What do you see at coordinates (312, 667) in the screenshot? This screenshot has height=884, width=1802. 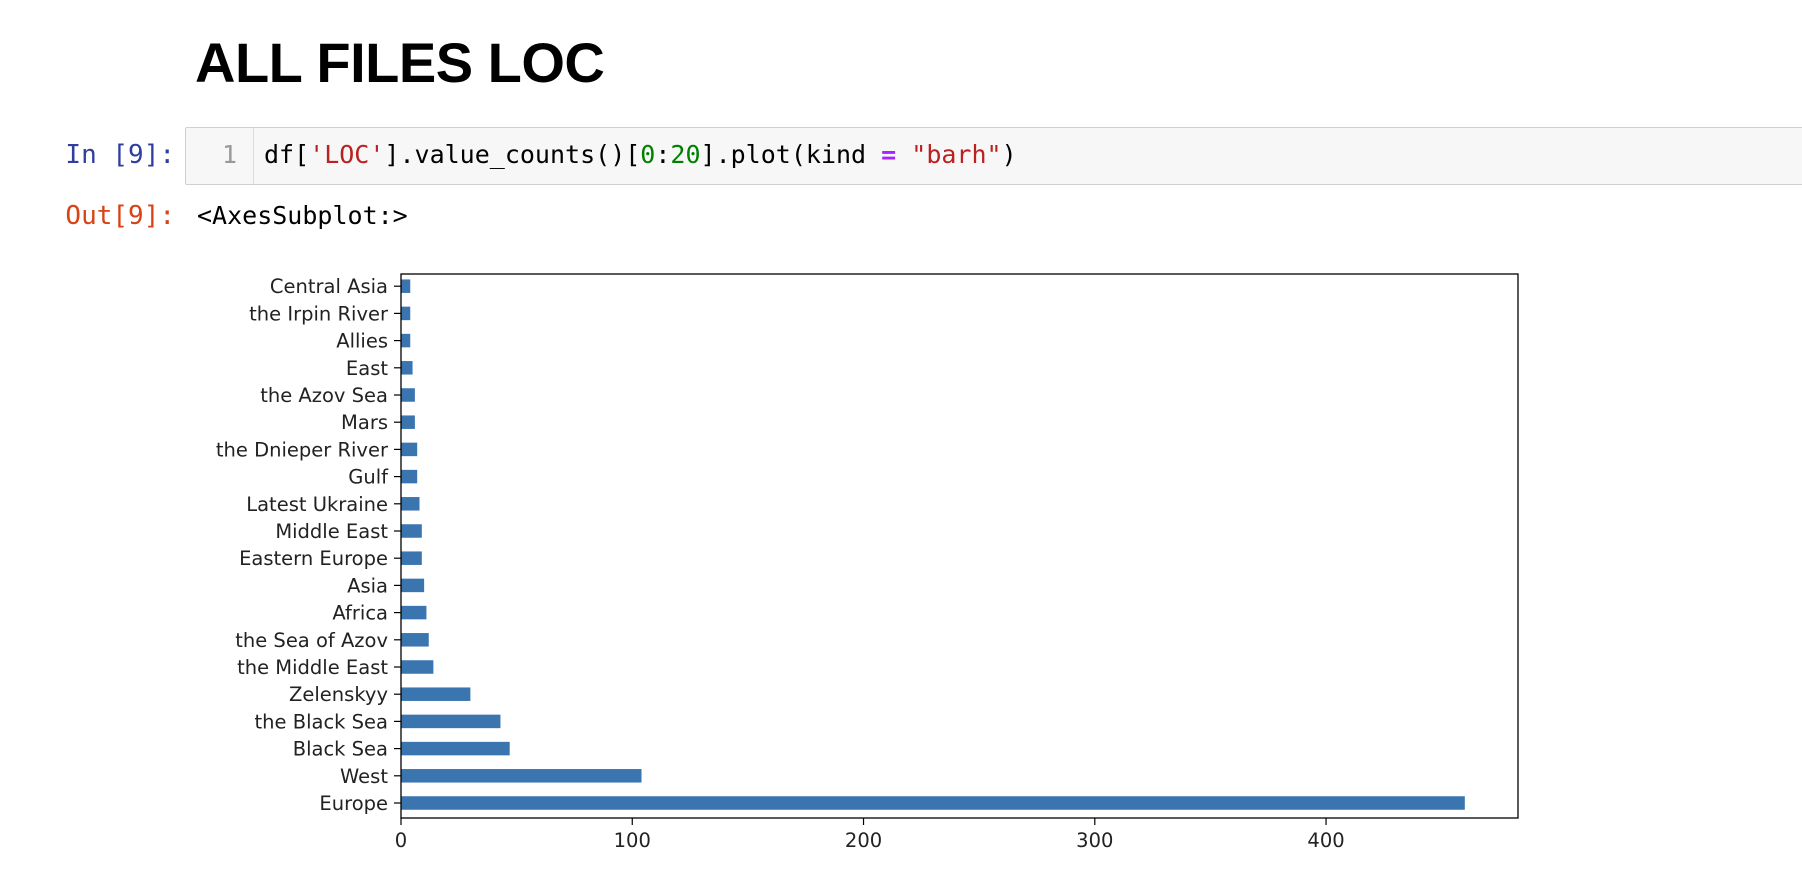 I see `y-tick-label: the Middle East` at bounding box center [312, 667].